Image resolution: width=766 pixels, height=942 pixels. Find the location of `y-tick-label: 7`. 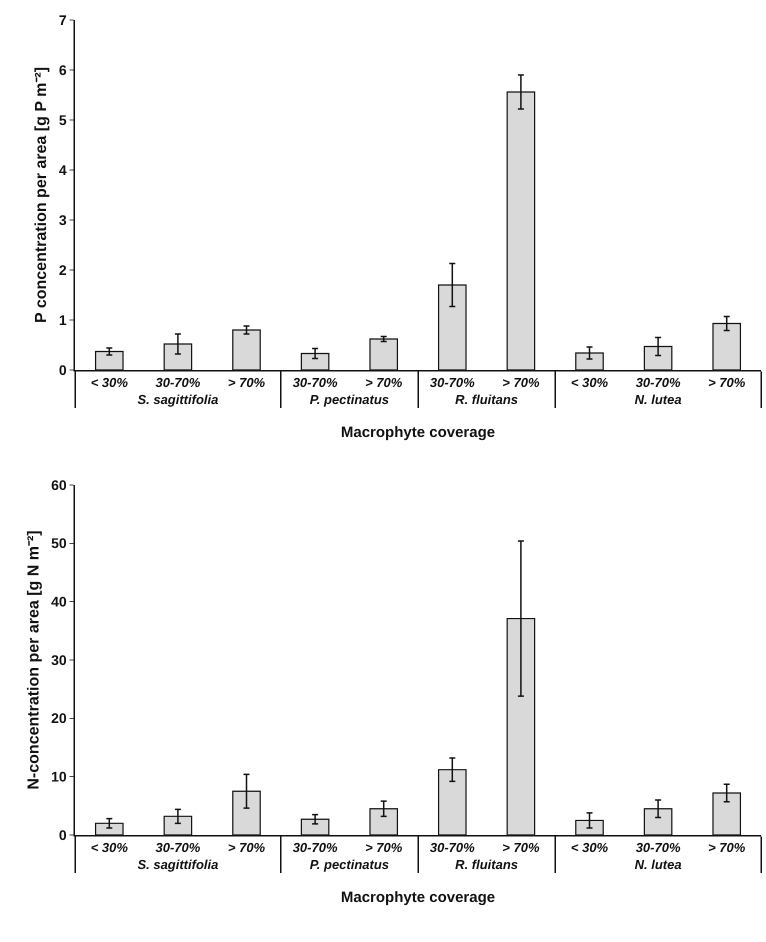

y-tick-label: 7 is located at coordinates (62, 20).